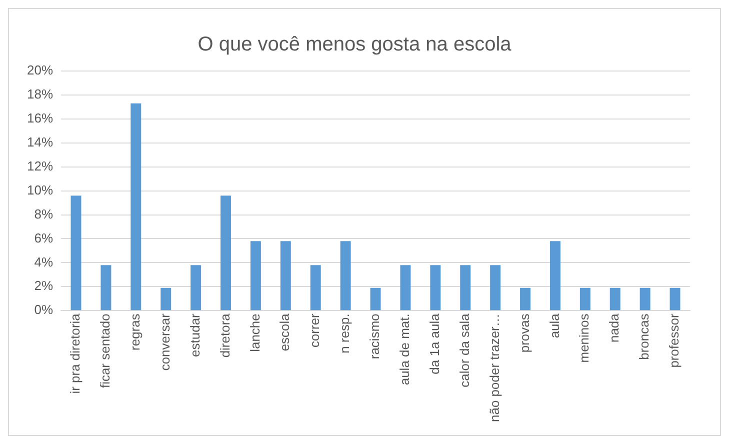 This screenshot has width=729, height=444. Describe the element at coordinates (355, 45) in the screenshot. I see `chart-title: O que você menos gosta na escola` at that location.